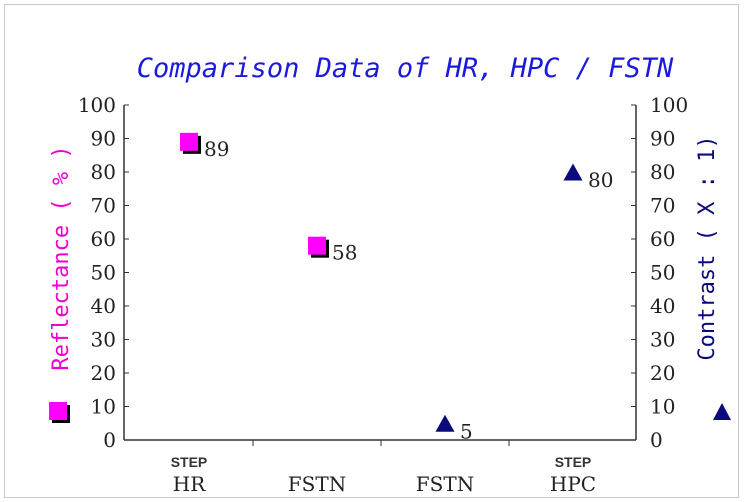 This screenshot has width=745, height=502. Describe the element at coordinates (722, 411) in the screenshot. I see `contrast-legend-triangle-icon` at that location.